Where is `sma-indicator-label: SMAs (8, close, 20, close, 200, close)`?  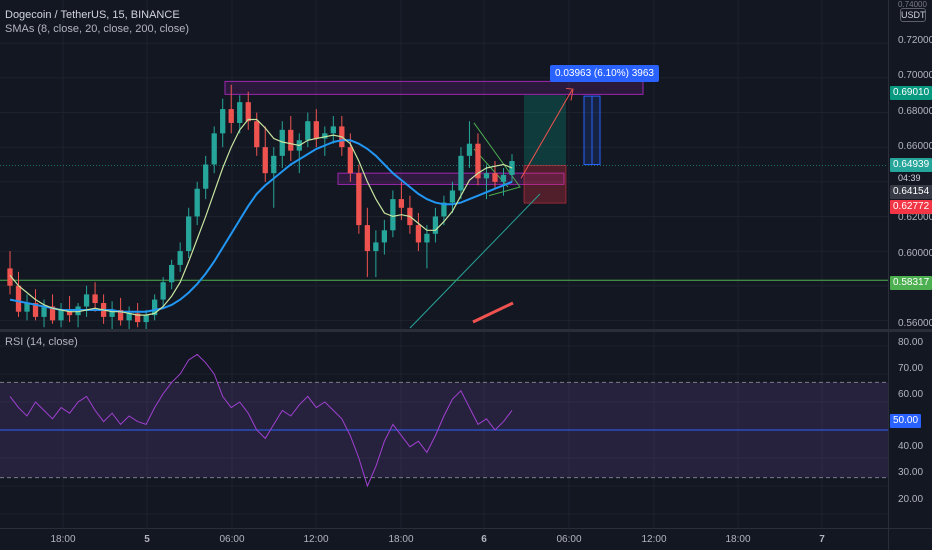
sma-indicator-label: SMAs (8, close, 20, close, 200, close) is located at coordinates (97, 29).